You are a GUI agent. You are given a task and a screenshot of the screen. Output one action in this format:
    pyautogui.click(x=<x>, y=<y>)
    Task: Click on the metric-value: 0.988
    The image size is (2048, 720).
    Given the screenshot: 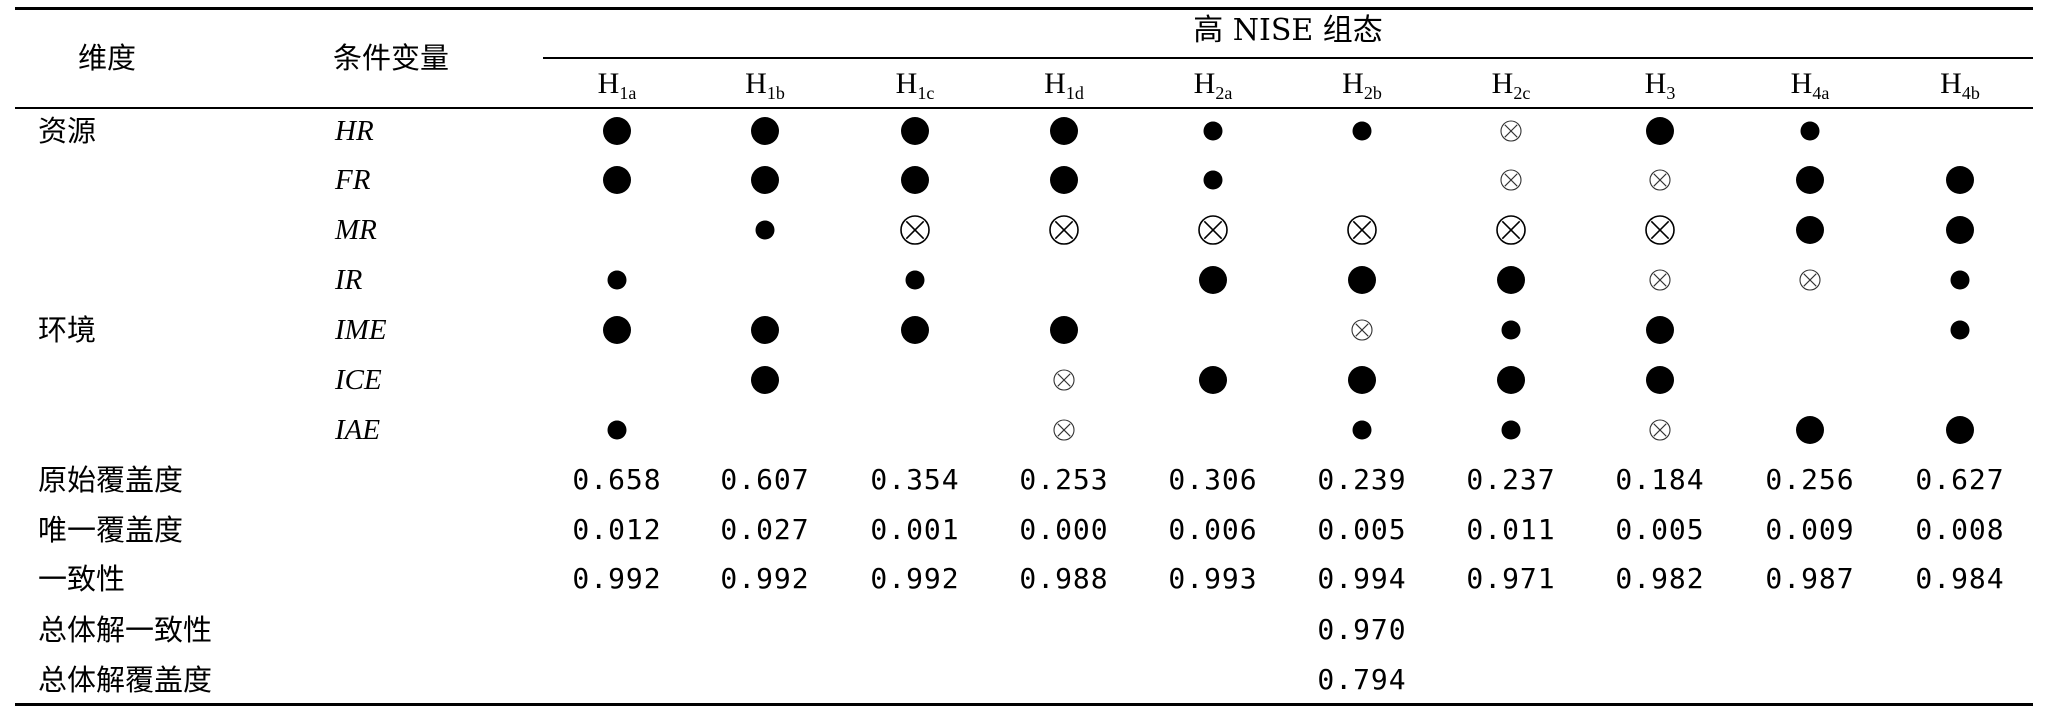 What is the action you would take?
    pyautogui.click(x=1064, y=578)
    